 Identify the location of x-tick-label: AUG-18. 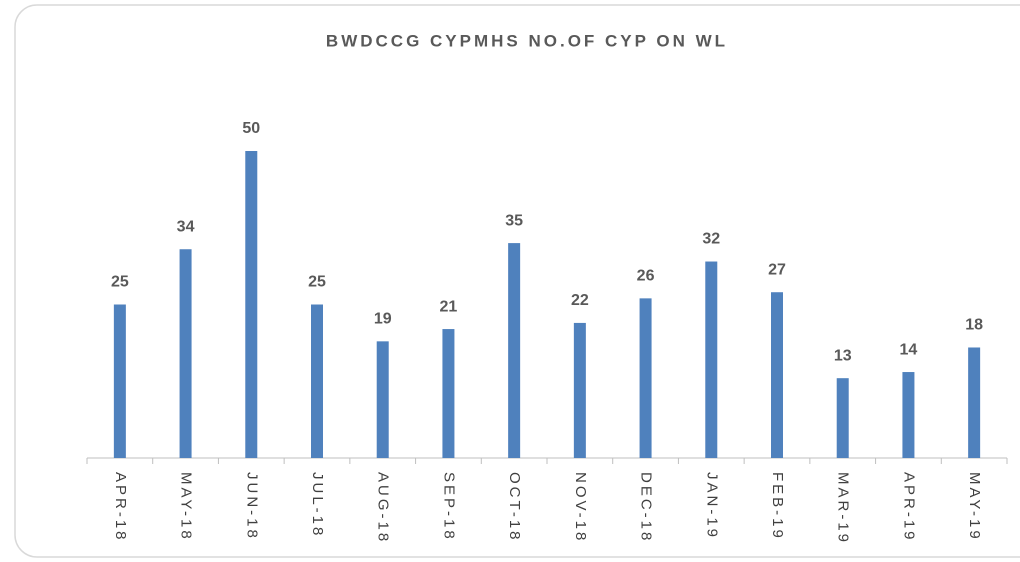
(383, 508).